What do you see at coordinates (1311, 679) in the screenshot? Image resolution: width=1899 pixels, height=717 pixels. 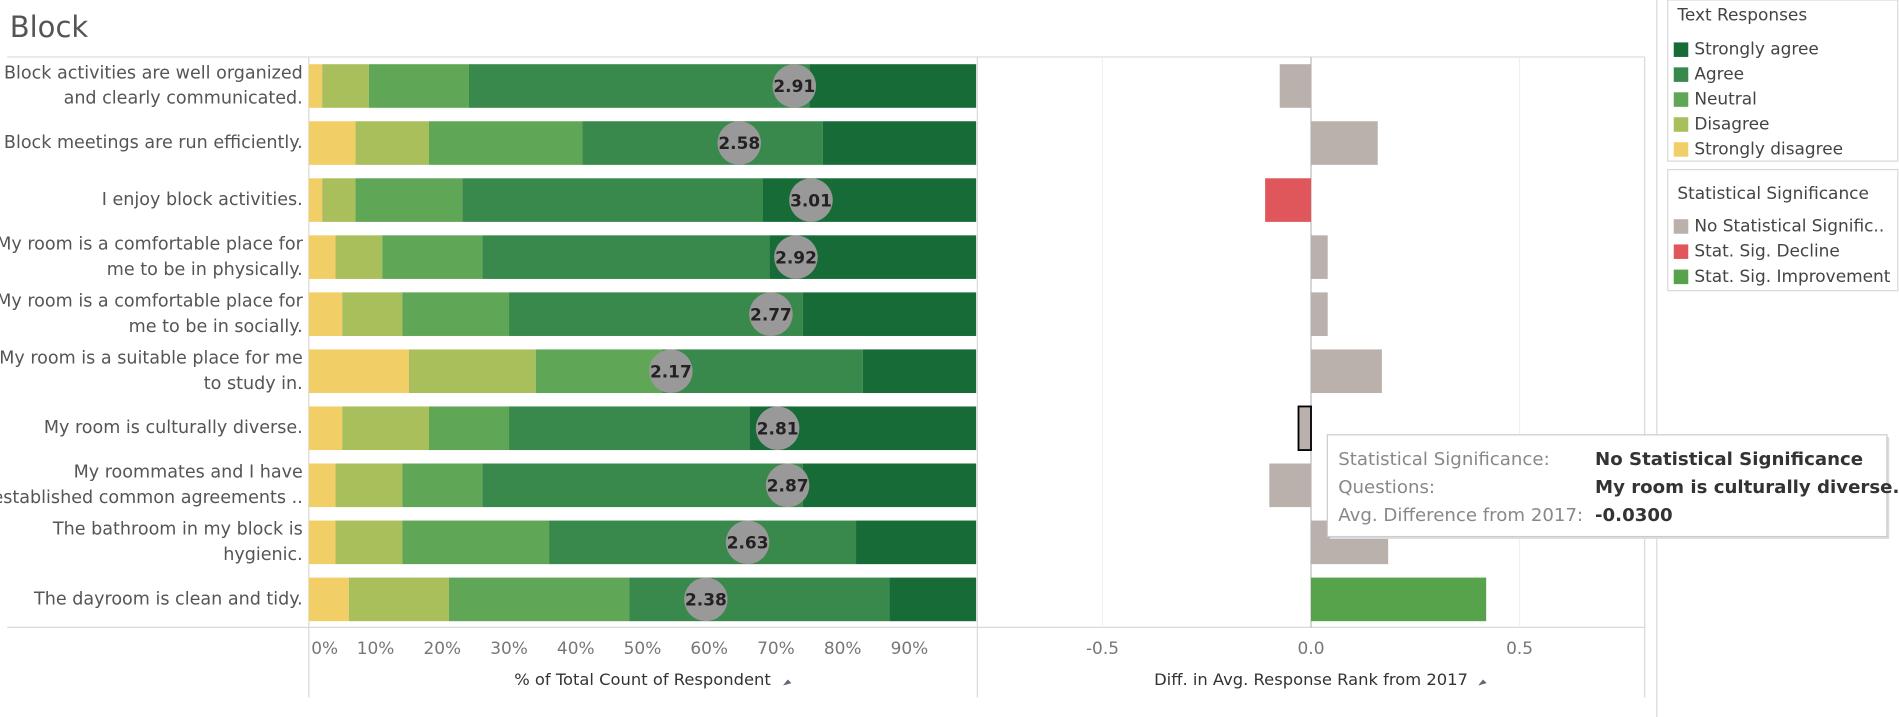 I see `x-axis-title: Diff. in Avg. Response Rank from 2017` at bounding box center [1311, 679].